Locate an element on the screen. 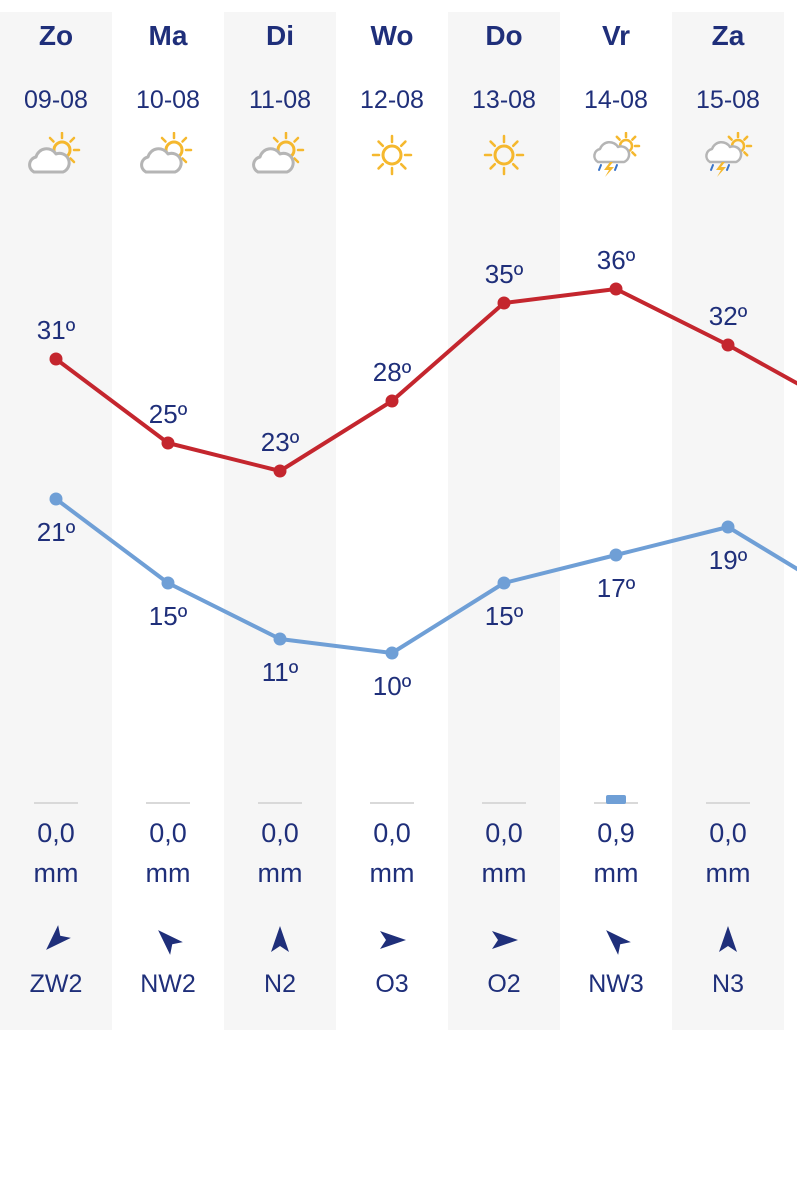 The width and height of the screenshot is (797, 1200). day-name: Zo is located at coordinates (56, 35).